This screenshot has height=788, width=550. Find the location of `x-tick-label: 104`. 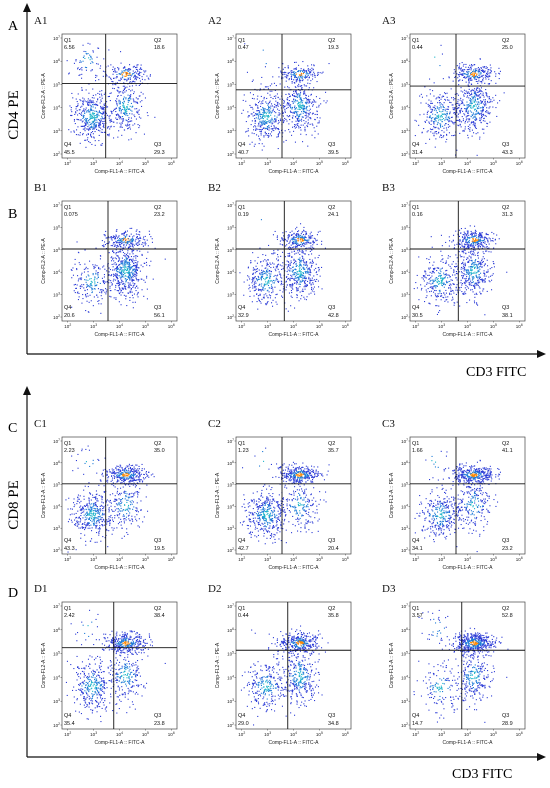

x-tick-label: 104 is located at coordinates (119, 326).